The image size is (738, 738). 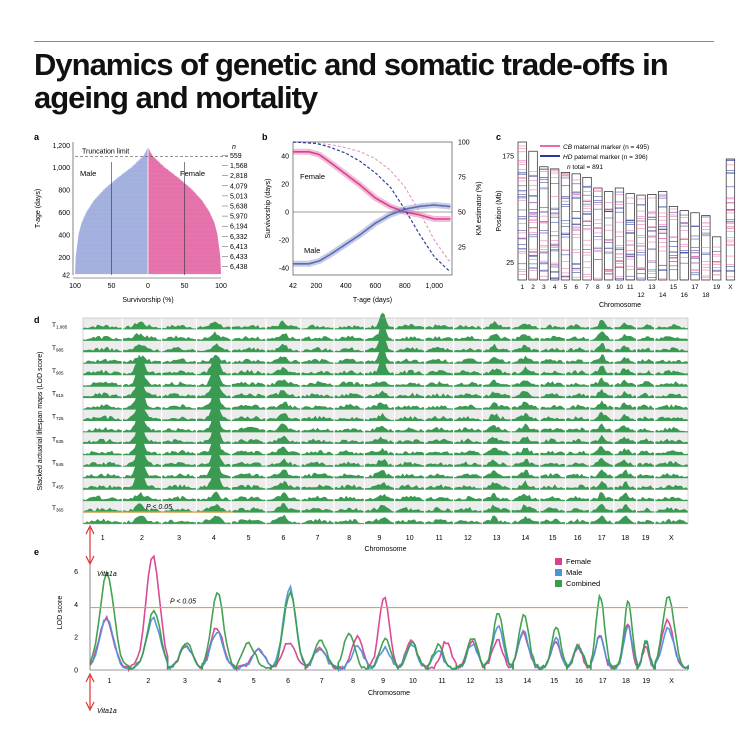 What do you see at coordinates (239, 247) in the screenshot?
I see `n-value: 6,413` at bounding box center [239, 247].